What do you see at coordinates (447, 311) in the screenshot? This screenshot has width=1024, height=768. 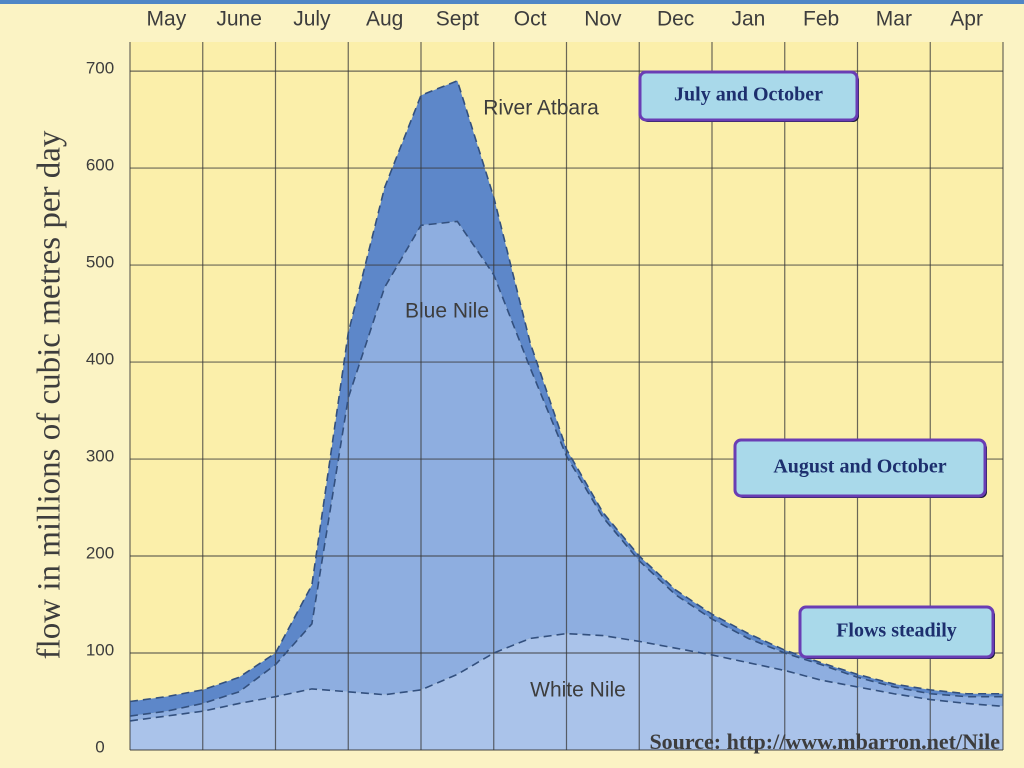 I see `series-label: Blue Nile` at bounding box center [447, 311].